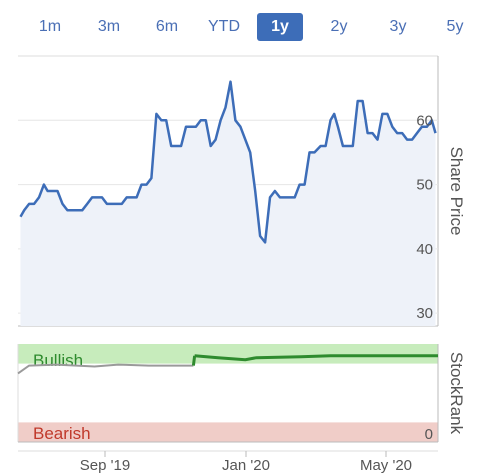 The width and height of the screenshot is (484, 476). I want to click on range-selector: 1m 3m 6m YTD 1y 2y 3y 5y, so click(242, 27).